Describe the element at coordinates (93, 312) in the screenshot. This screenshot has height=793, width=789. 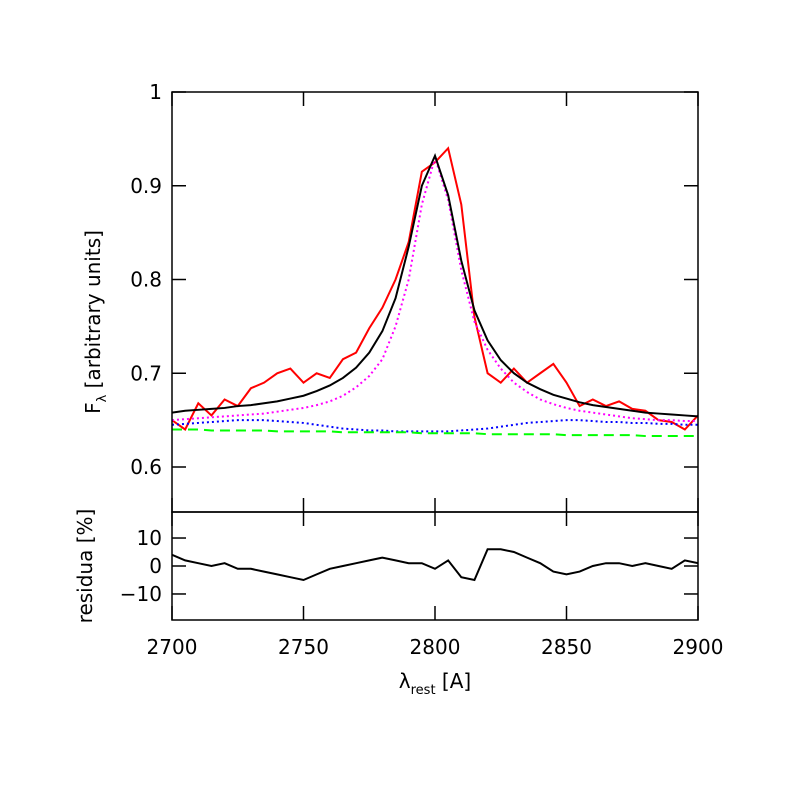
I see `axis-label-part: [arbitrary units]` at that location.